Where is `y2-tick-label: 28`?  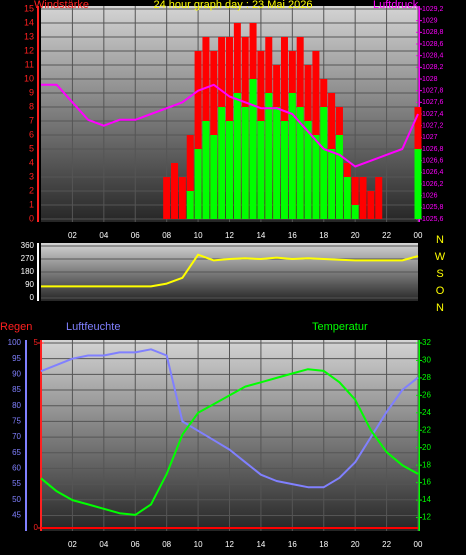
y2-tick-label: 28 is located at coordinates (426, 377).